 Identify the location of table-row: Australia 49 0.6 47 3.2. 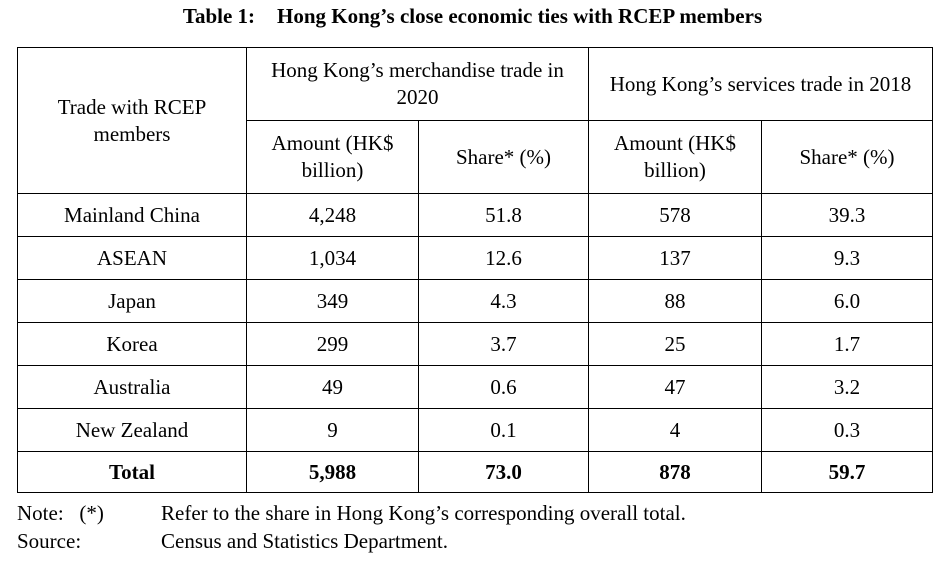
(475, 387).